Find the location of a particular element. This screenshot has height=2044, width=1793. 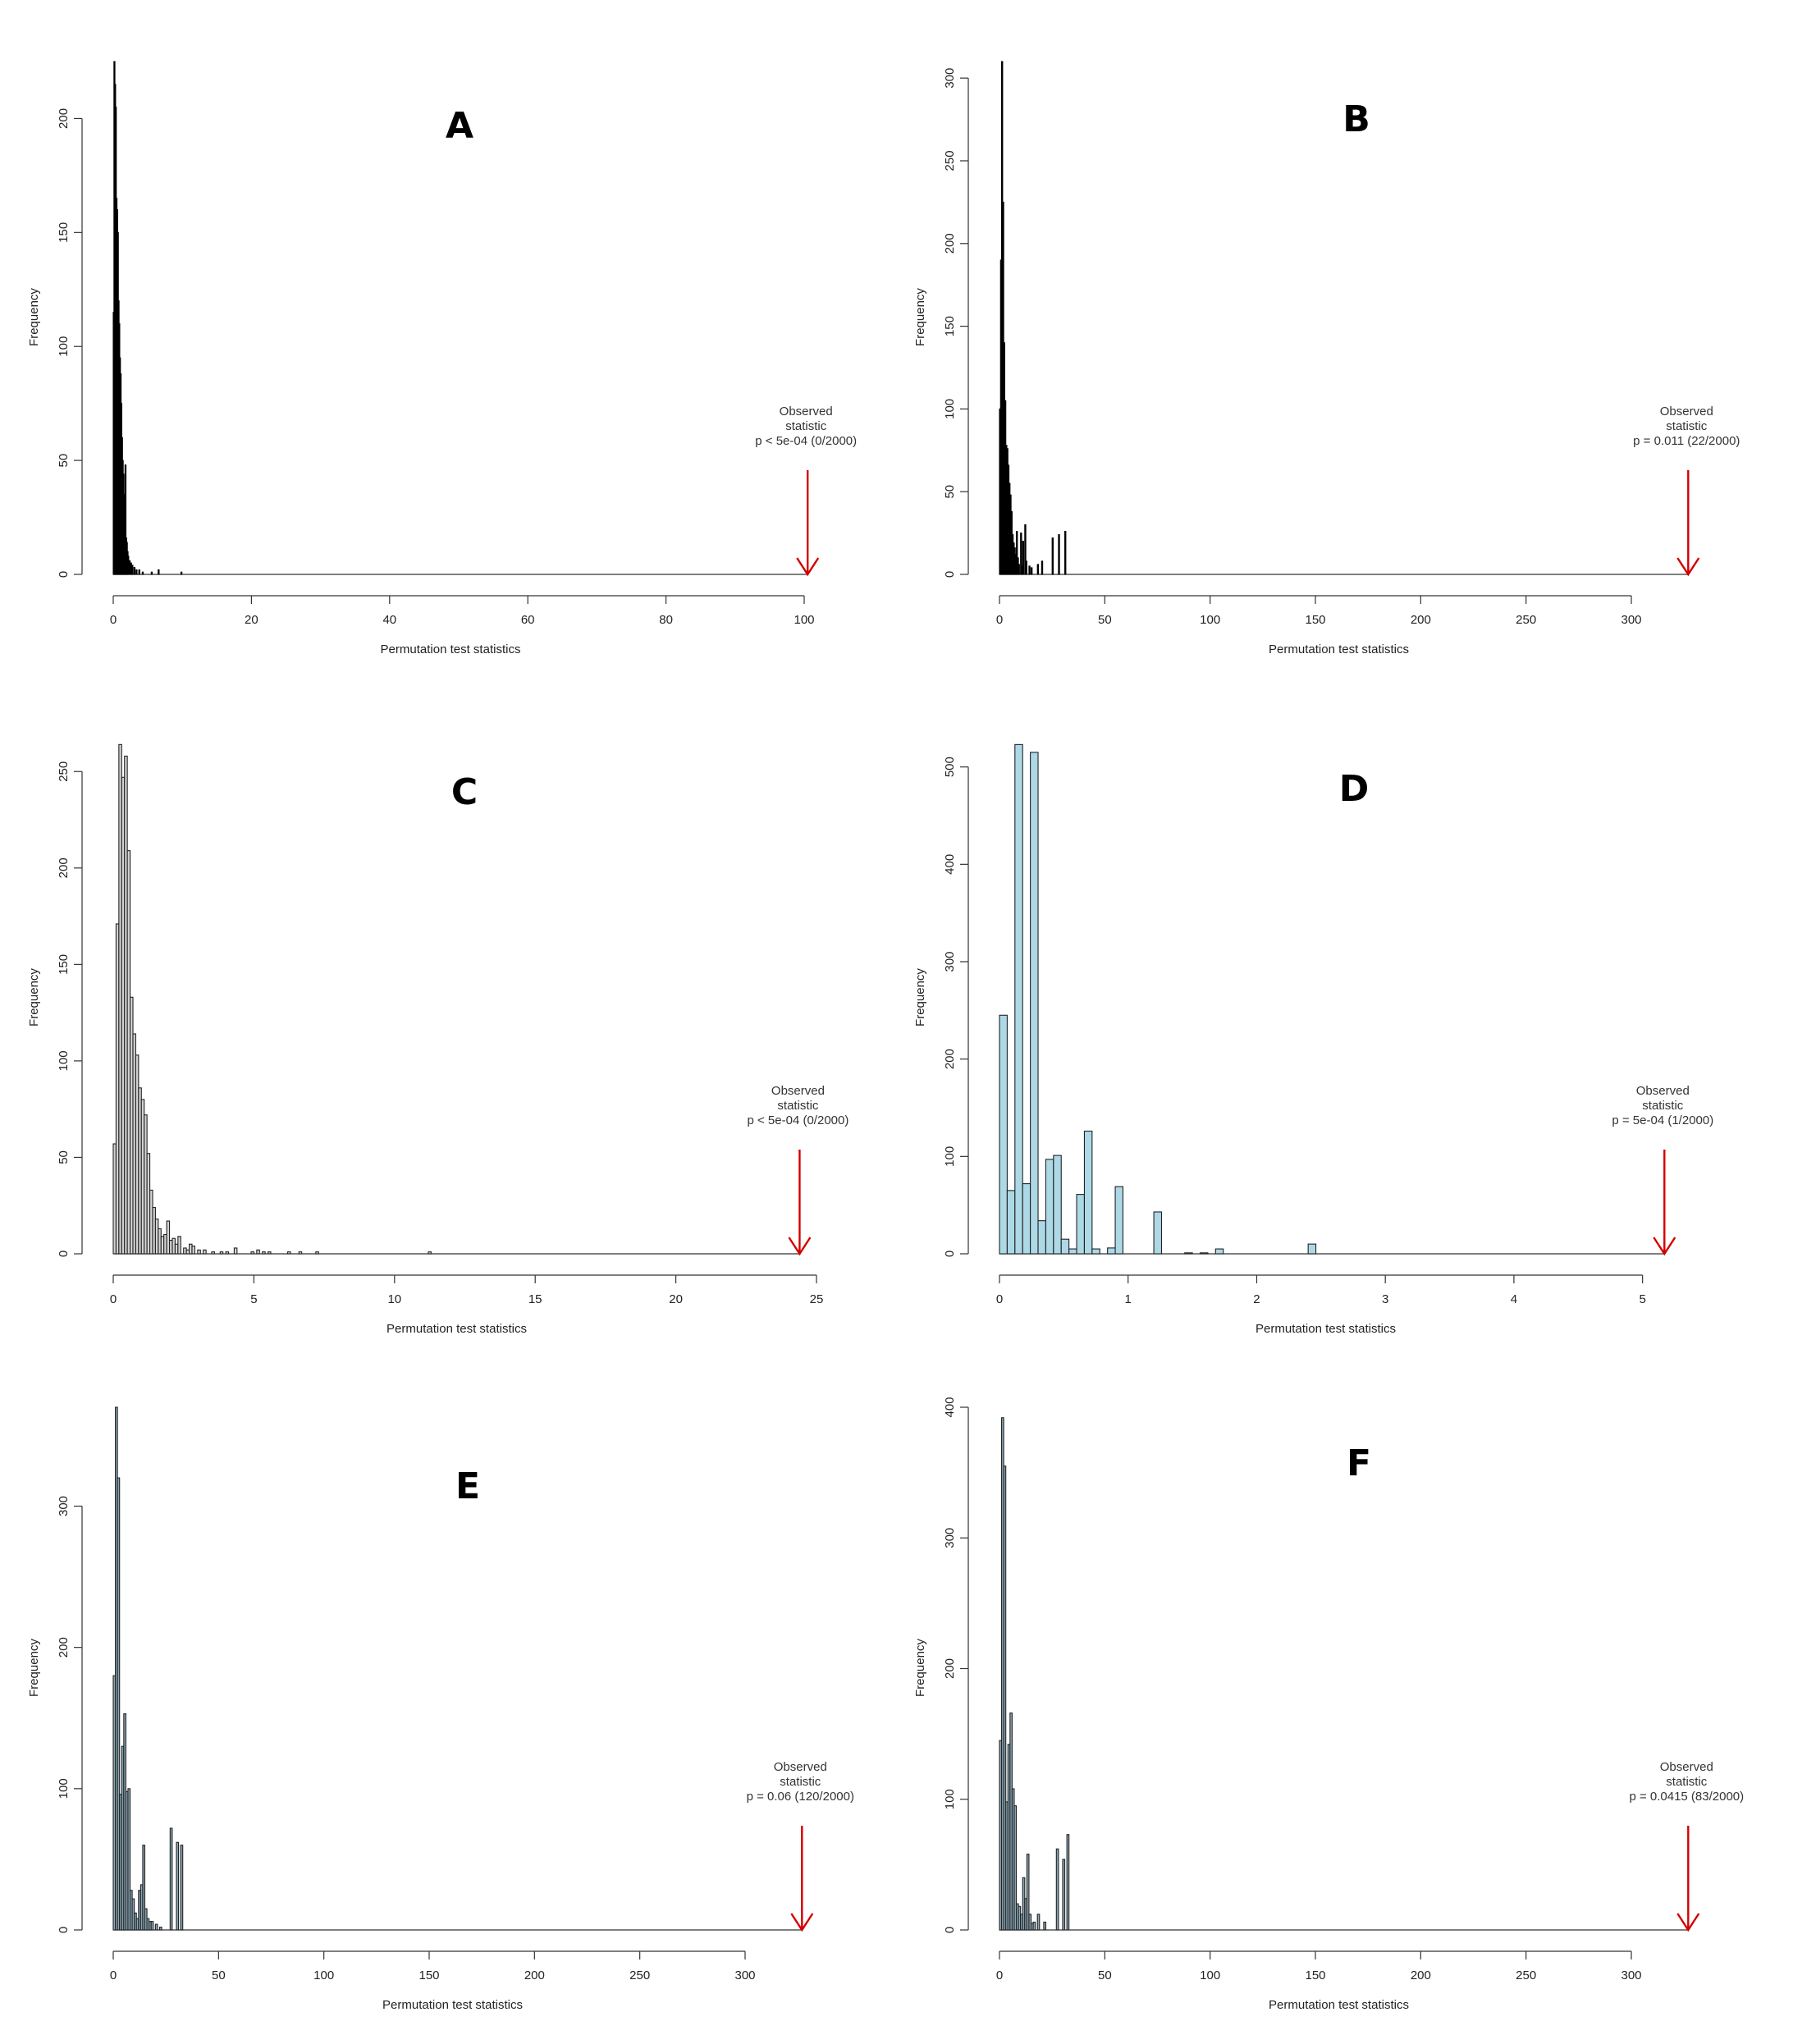

panel-letter: F is located at coordinates (1359, 1463).